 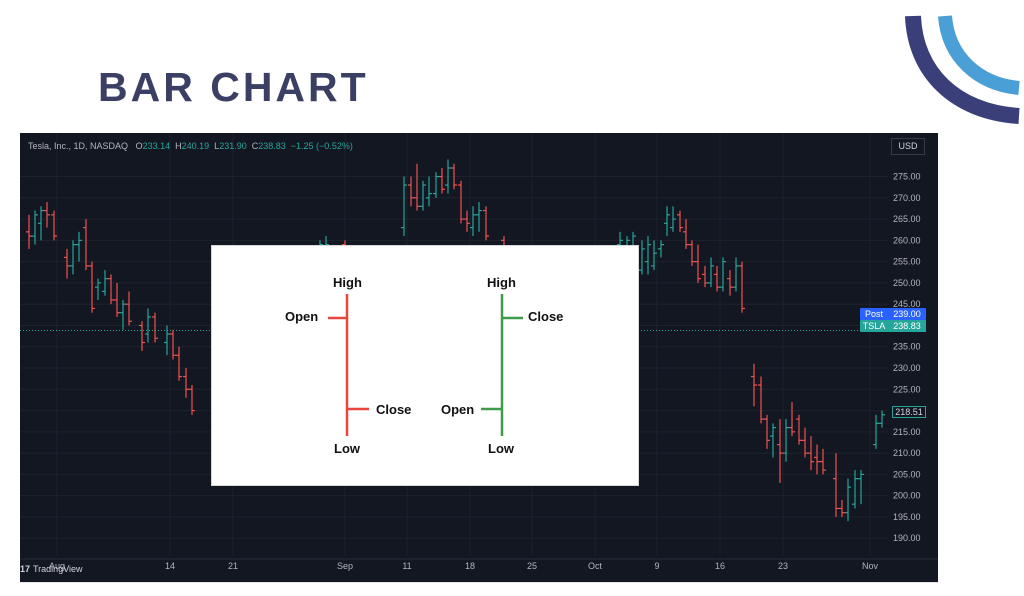 I want to click on bearish-close-label: Close, so click(x=394, y=409).